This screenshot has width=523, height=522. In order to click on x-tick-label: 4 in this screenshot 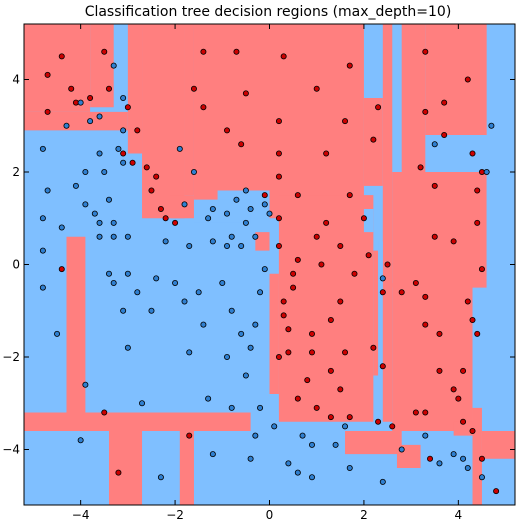, I will do `click(459, 515)`.